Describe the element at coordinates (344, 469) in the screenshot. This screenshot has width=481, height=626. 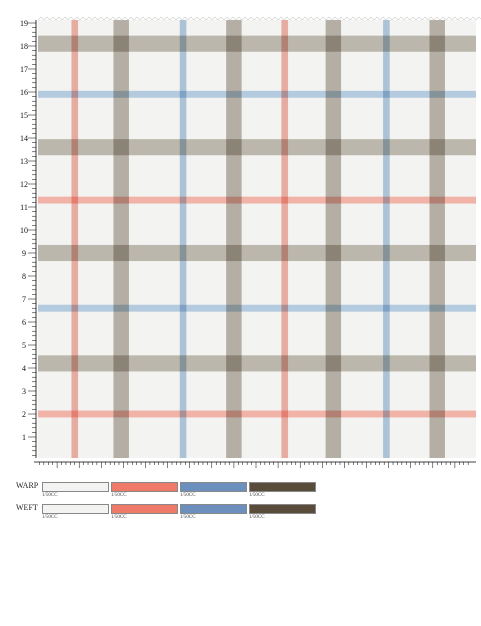
I see `x-tick-label: 14` at that location.